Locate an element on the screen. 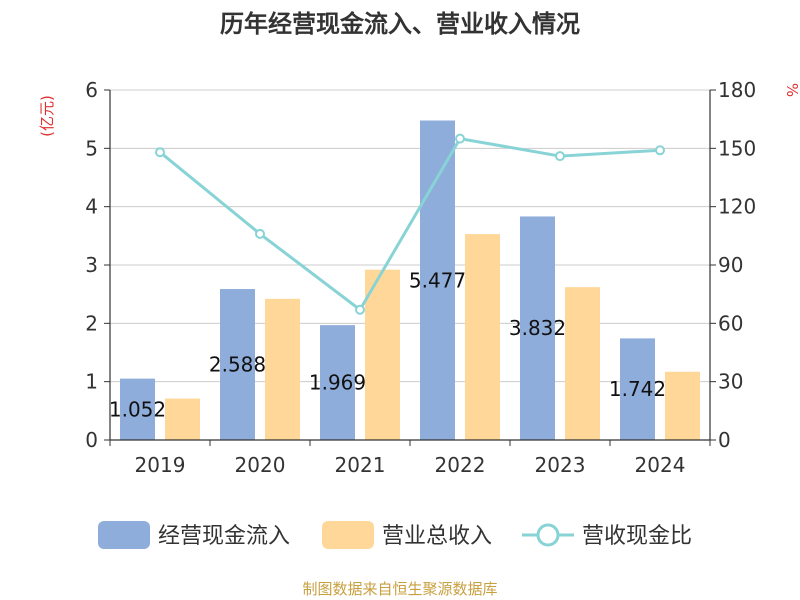 The height and width of the screenshot is (600, 800). data-label: 1.742 is located at coordinates (637, 389).